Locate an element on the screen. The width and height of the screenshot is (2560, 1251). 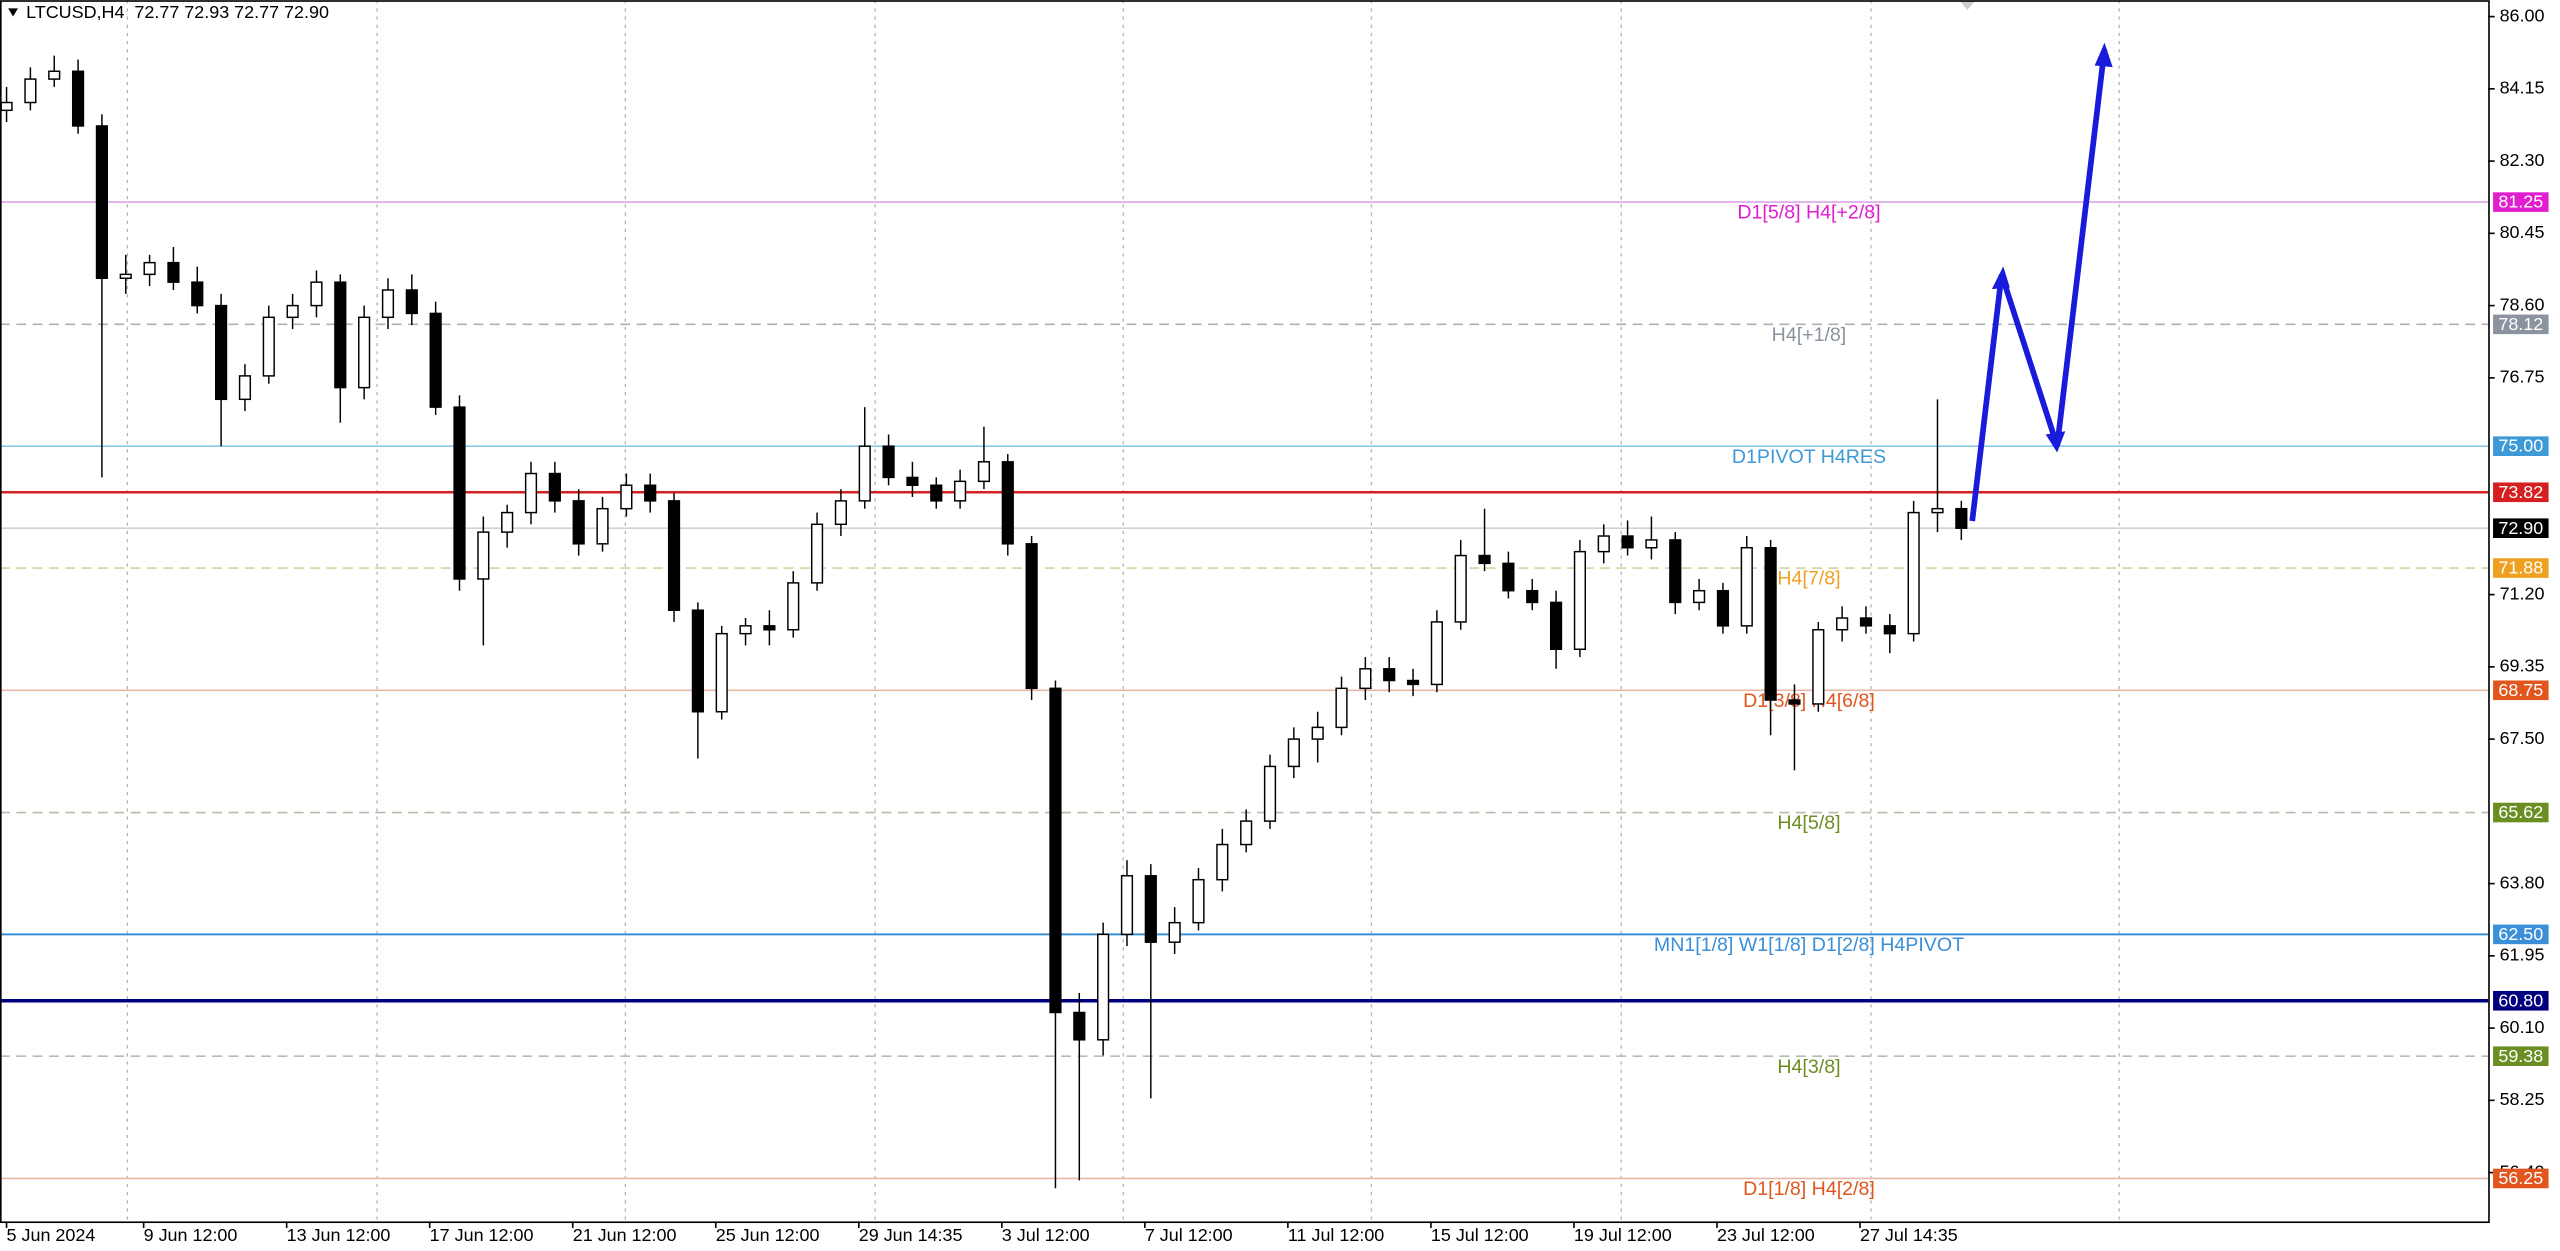
x-tick-label: 15 Jul 12:00 is located at coordinates (1480, 1235).